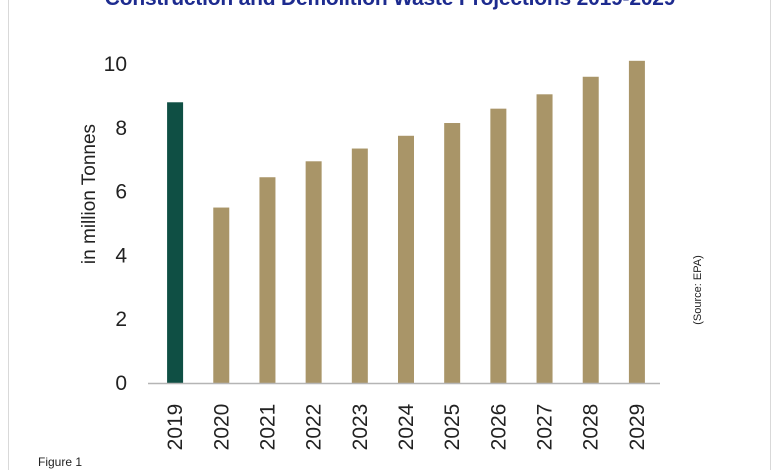  What do you see at coordinates (221, 427) in the screenshot?
I see `x-tick-label: 2020` at bounding box center [221, 427].